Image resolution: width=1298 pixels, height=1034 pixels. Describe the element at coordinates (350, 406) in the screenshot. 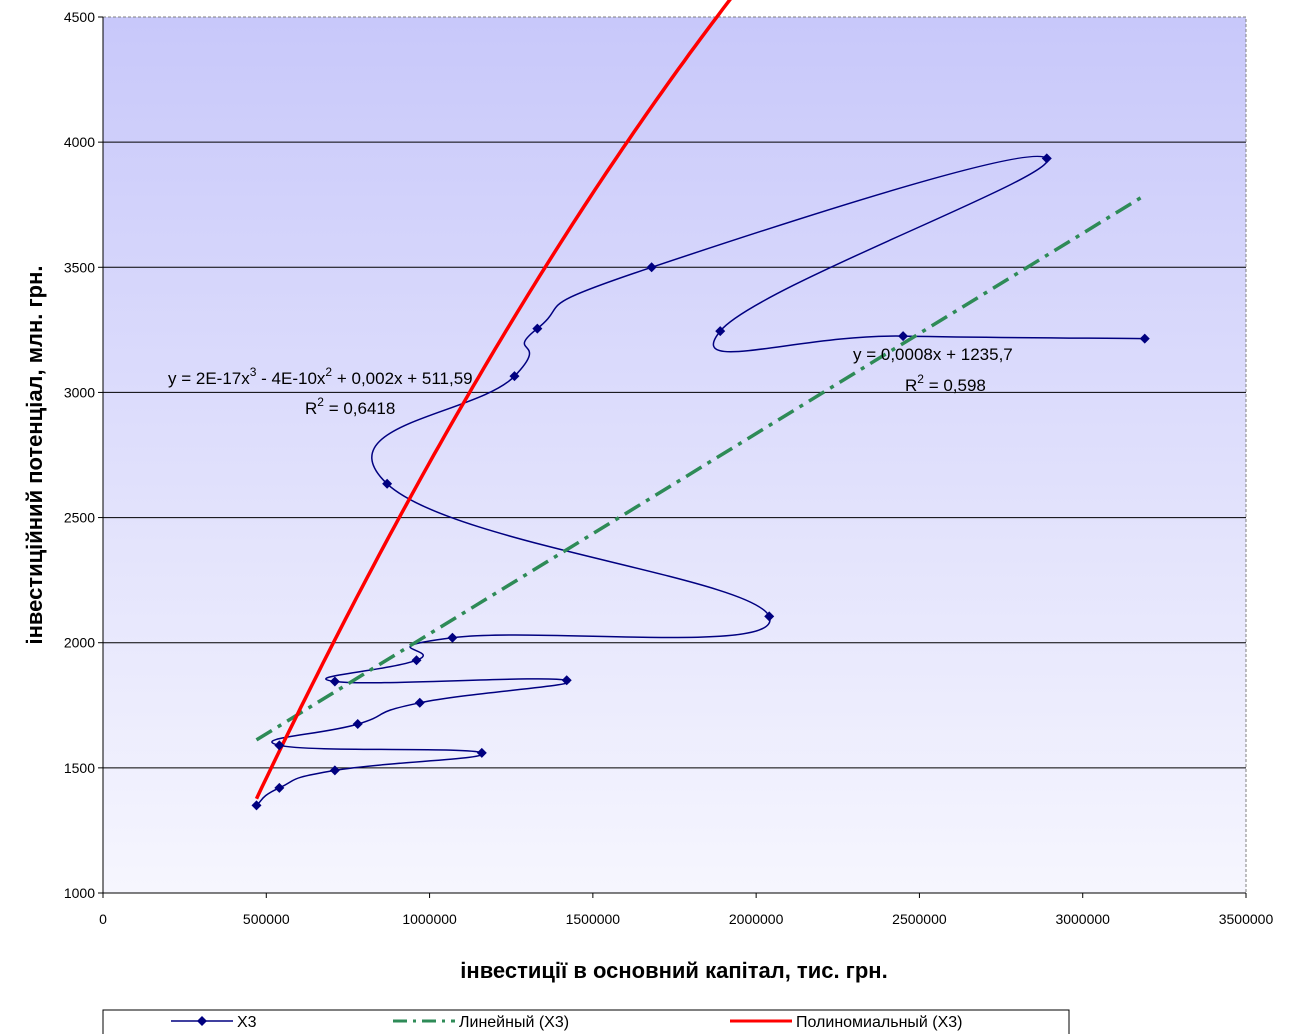

I see `poly-r2: R2 = 0,6418` at that location.